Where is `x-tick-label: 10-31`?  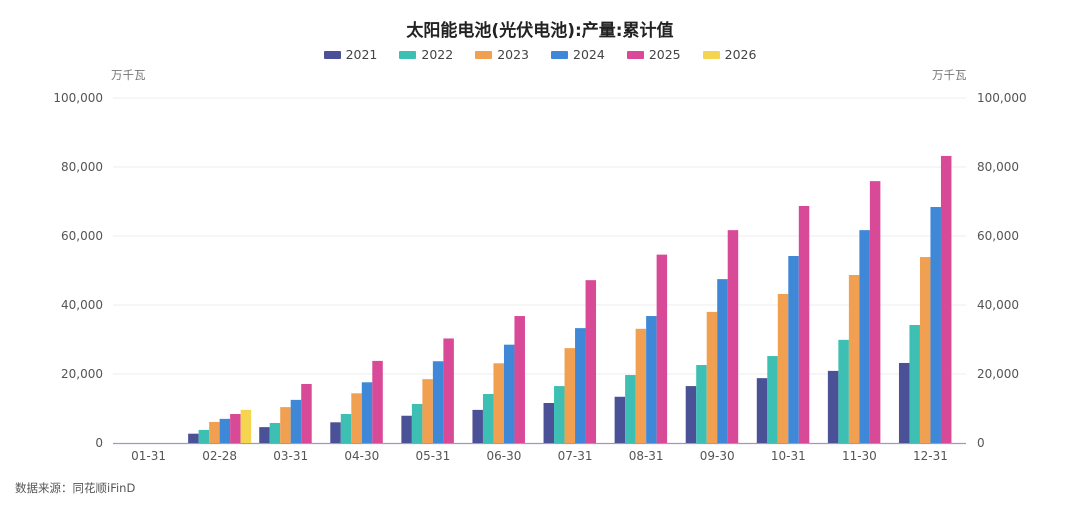
x-tick-label: 10-31 is located at coordinates (788, 456).